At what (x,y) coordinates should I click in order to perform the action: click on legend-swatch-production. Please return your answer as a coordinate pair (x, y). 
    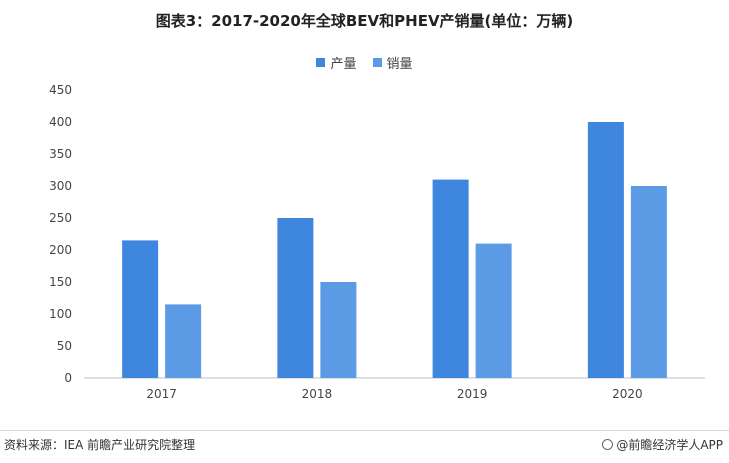
    Looking at the image, I should click on (321, 62).